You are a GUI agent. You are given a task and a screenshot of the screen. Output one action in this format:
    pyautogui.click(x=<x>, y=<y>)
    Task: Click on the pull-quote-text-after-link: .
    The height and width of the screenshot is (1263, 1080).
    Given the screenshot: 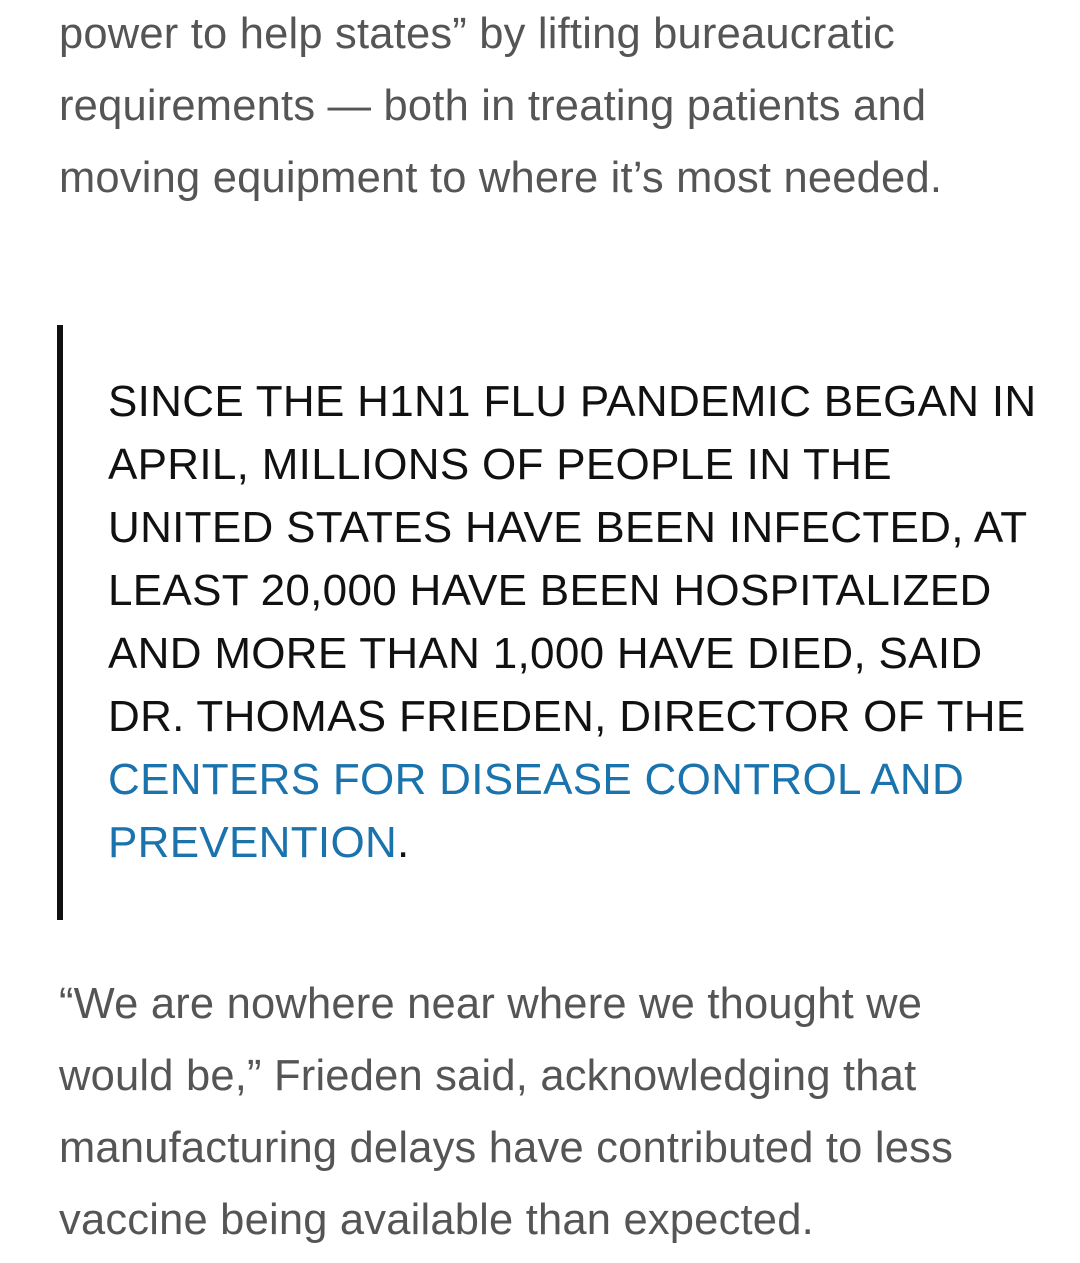 What is the action you would take?
    pyautogui.click(x=403, y=842)
    